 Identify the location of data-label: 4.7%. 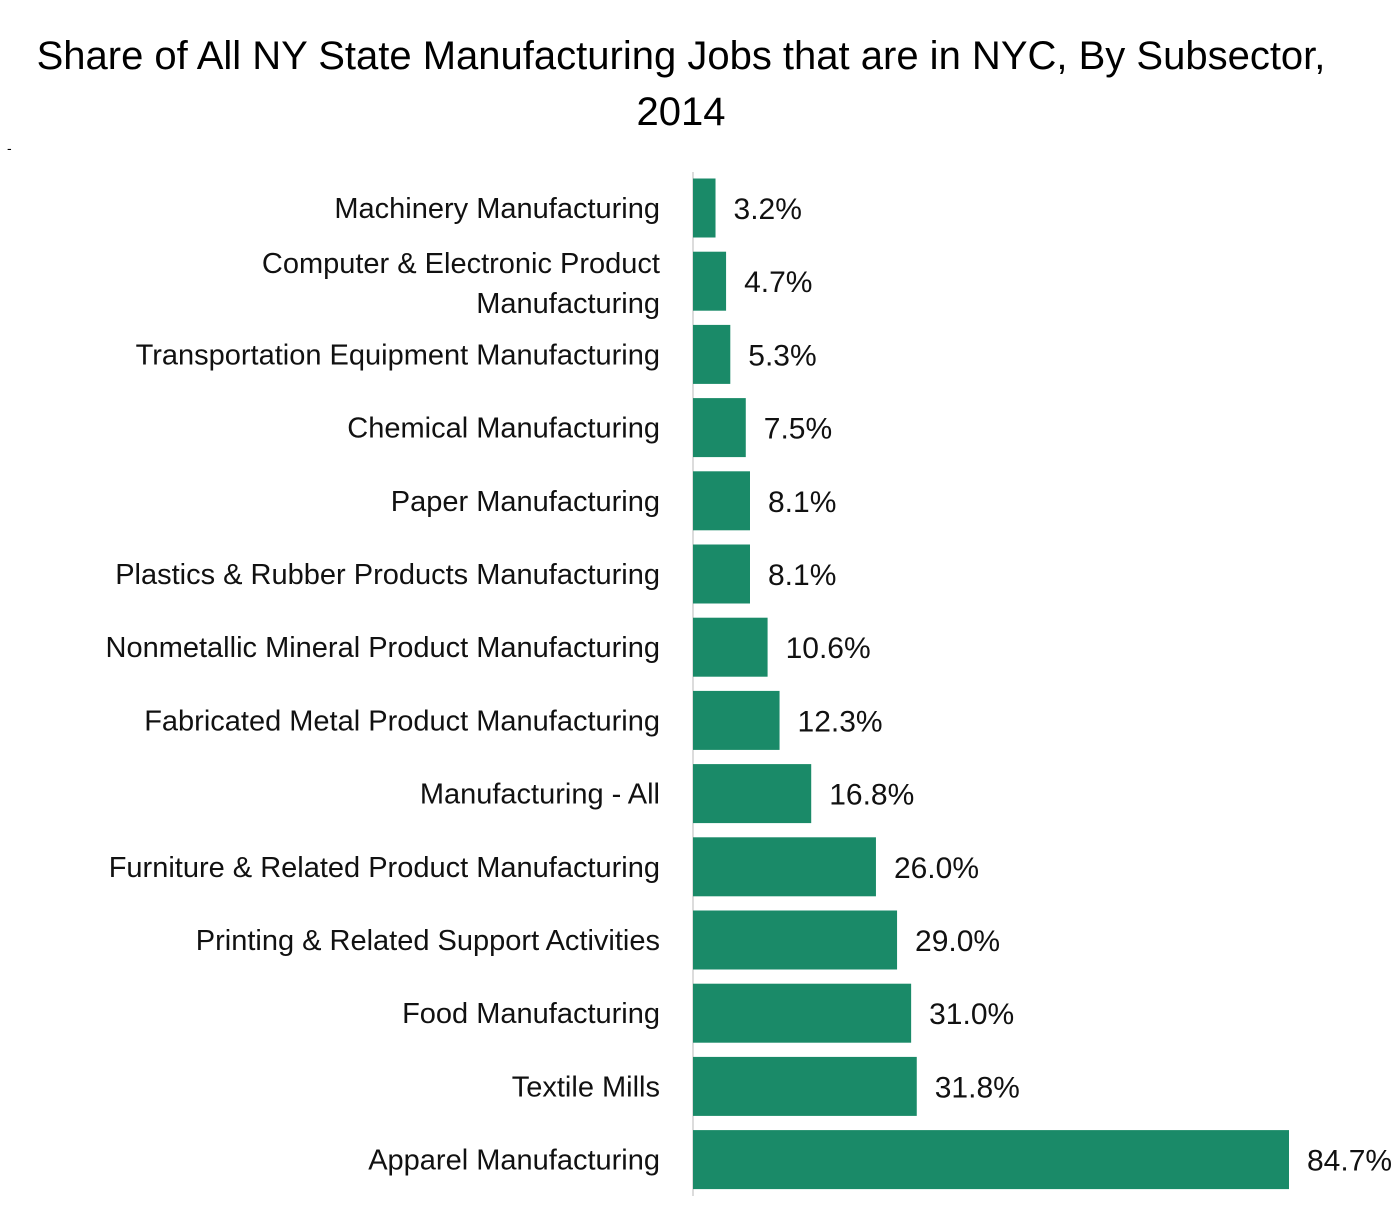
(778, 282).